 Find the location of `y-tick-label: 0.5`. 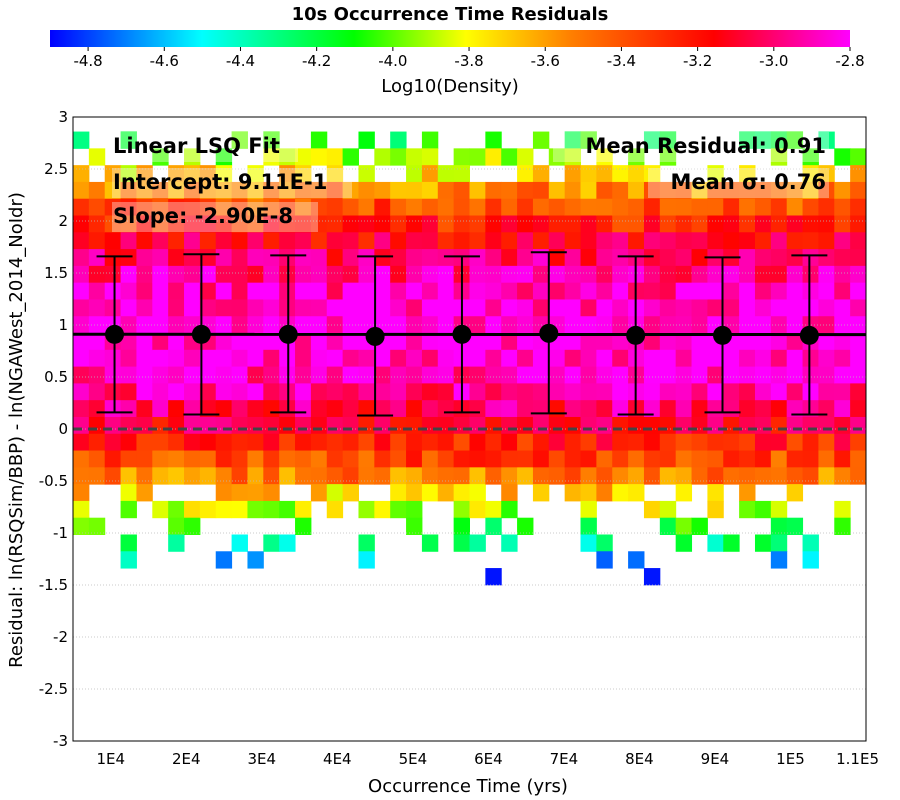

y-tick-label: 0.5 is located at coordinates (56, 377).